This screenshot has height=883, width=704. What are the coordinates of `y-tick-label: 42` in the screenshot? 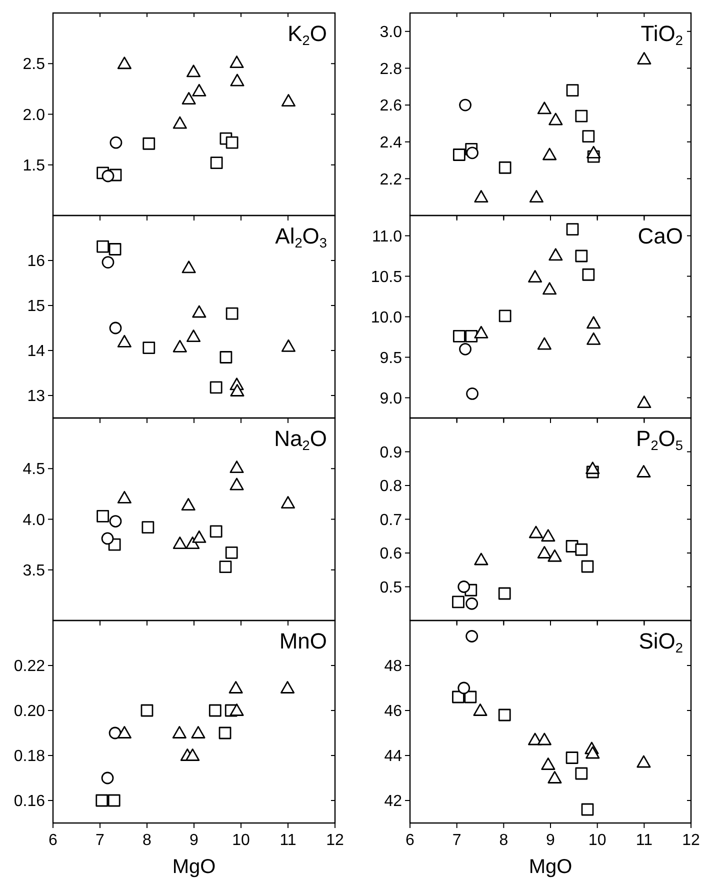 It's located at (393, 801).